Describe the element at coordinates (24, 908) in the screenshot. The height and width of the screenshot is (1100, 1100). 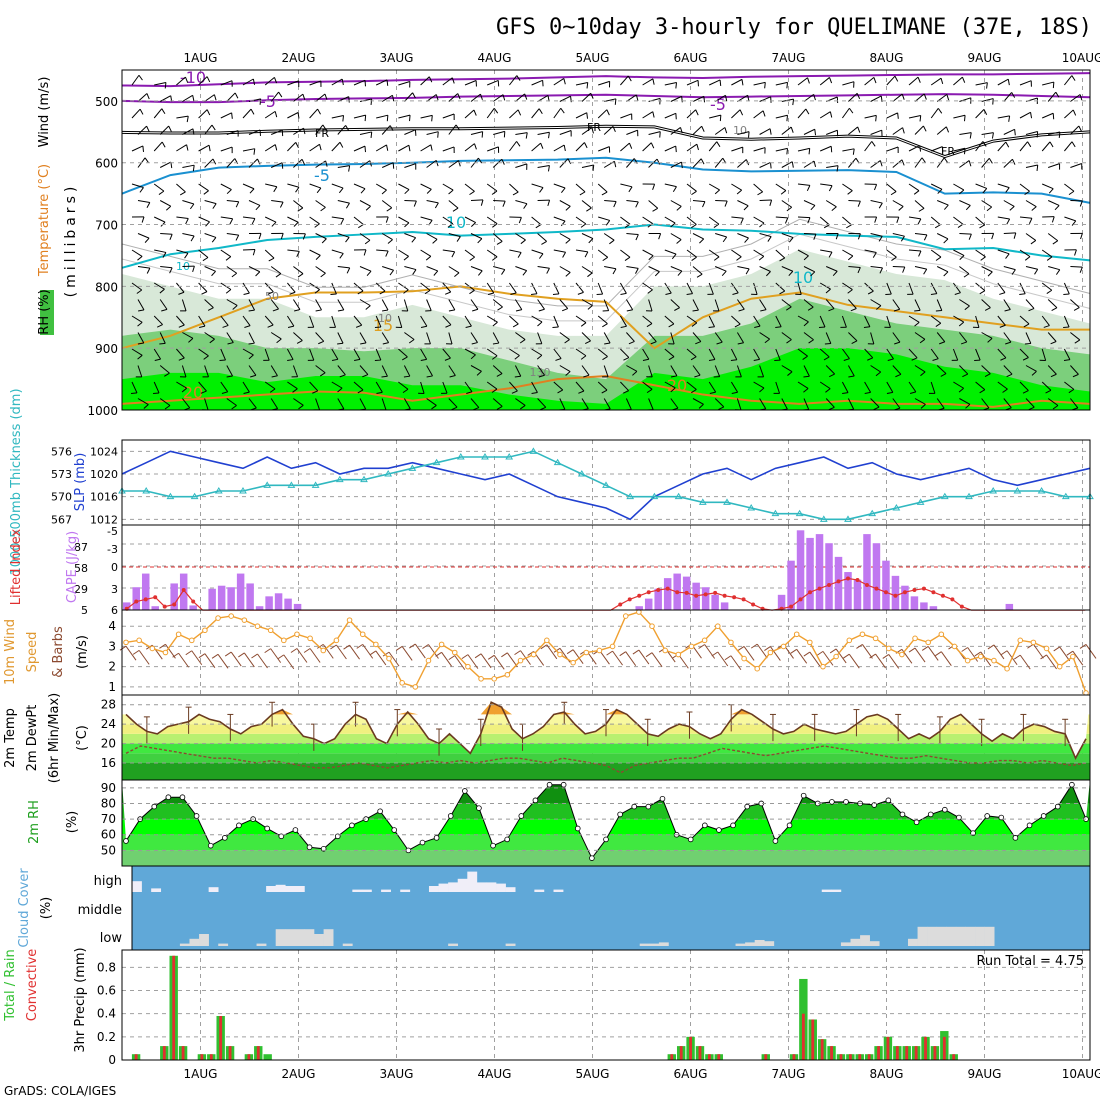
I see `ylabel-cloud: Cloud Cover` at that location.